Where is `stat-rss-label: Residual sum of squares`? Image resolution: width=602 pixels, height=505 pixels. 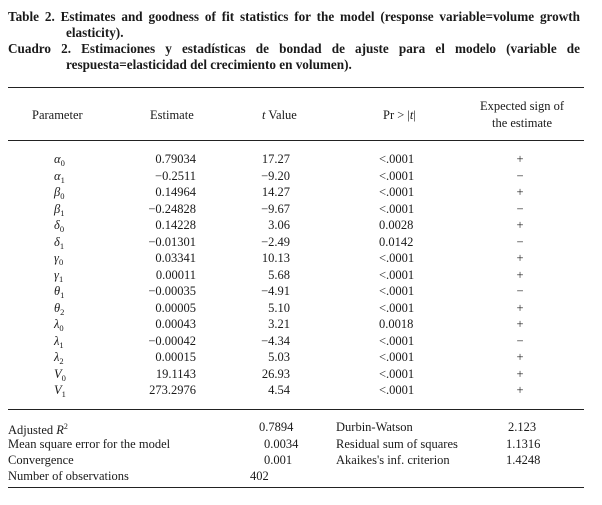
stat-rss-label: Residual sum of squares is located at coordinates (397, 444).